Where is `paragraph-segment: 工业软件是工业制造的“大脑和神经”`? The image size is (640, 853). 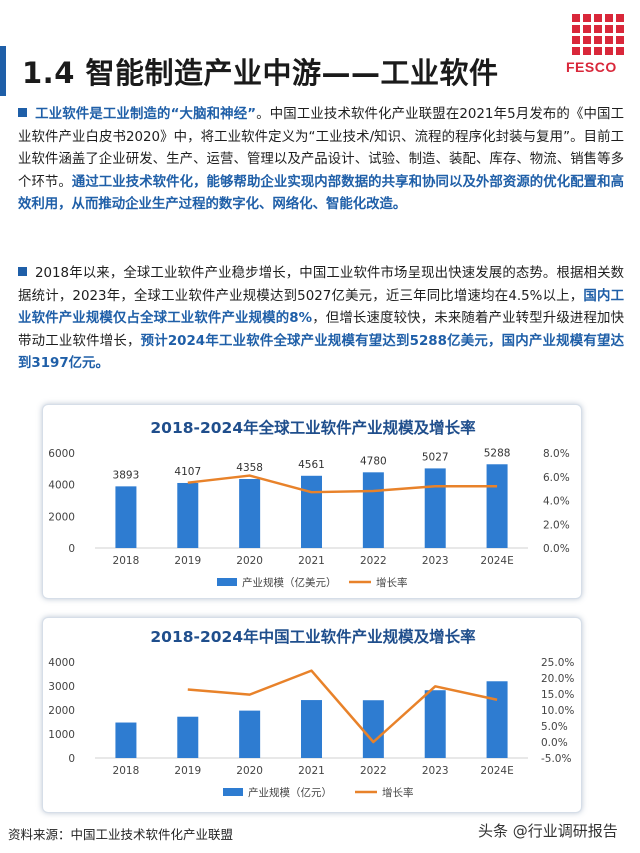
paragraph-segment: 工业软件是工业制造的“大脑和神经” is located at coordinates (146, 114).